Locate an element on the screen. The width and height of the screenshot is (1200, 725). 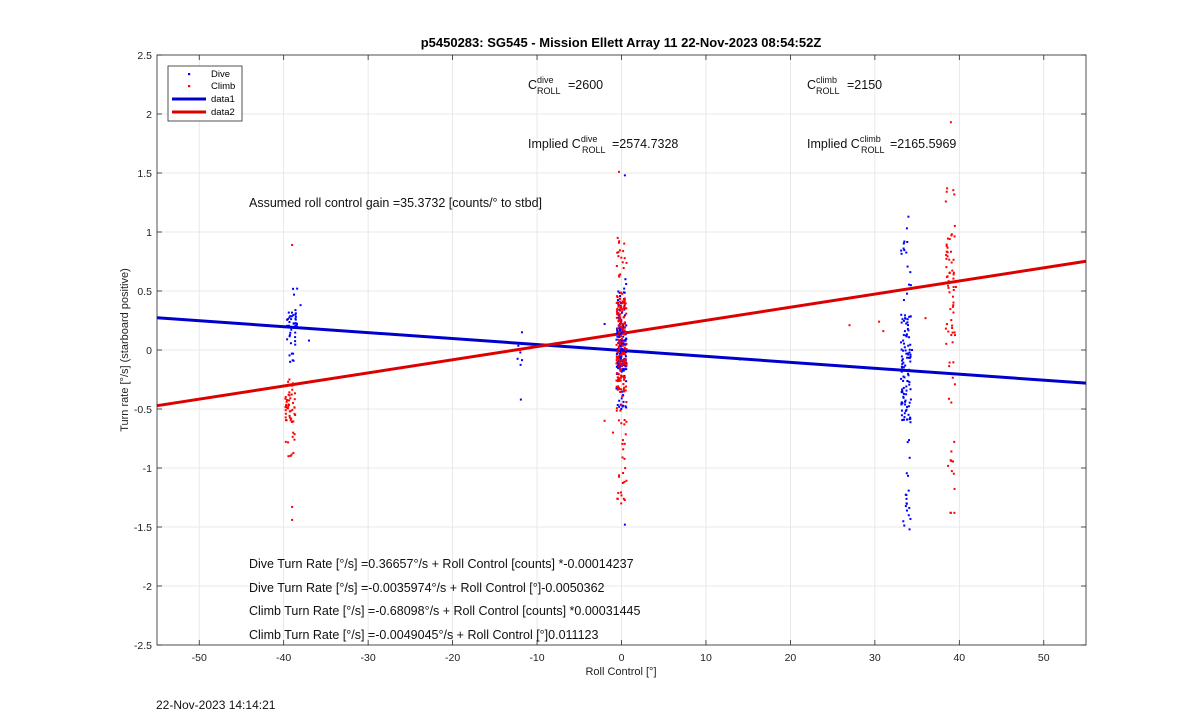
implied-climb-sub: ROLL is located at coordinates (873, 150).